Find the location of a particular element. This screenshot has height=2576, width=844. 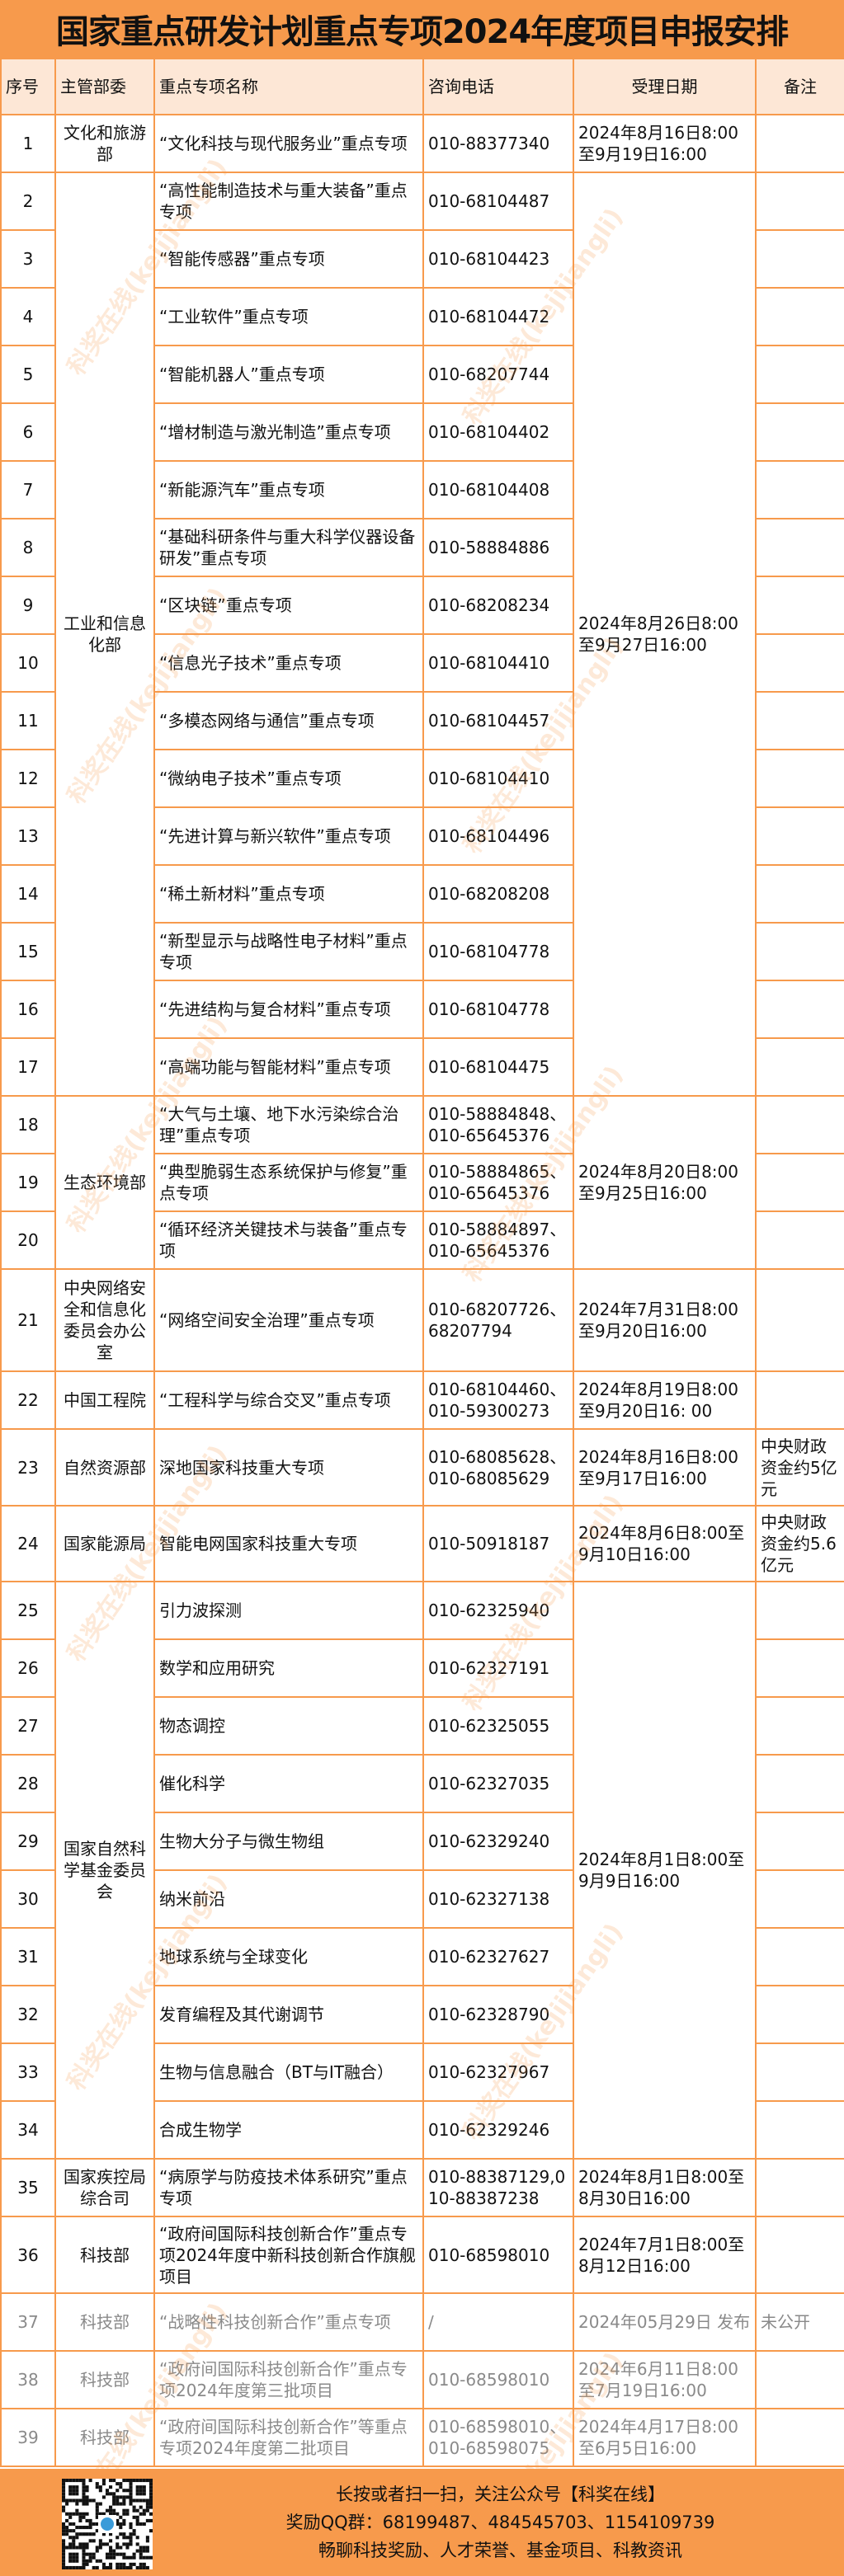

project-name-cell: “智能机器人”重点专项 is located at coordinates (289, 374).